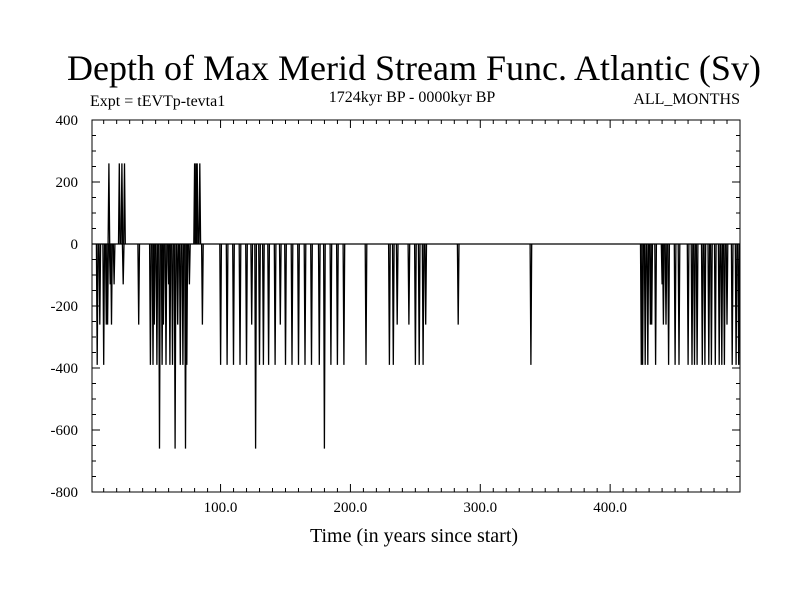  I want to click on y-tick-label: 400, so click(67, 121).